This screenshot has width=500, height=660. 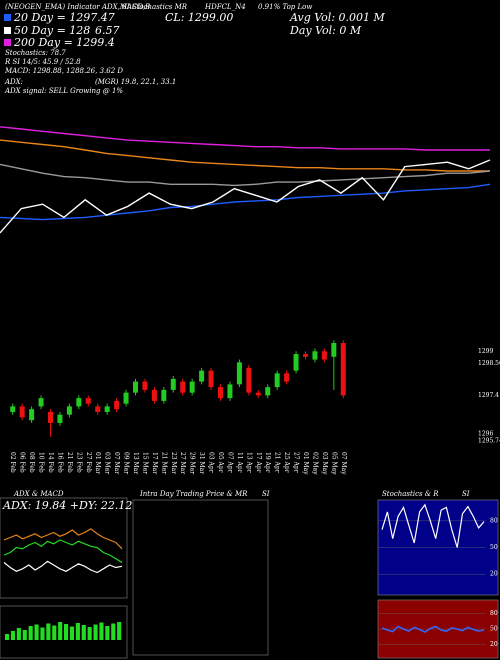 What do you see at coordinates (410, 494) in the screenshot?
I see `panel-title: Stochastics & R` at bounding box center [410, 494].